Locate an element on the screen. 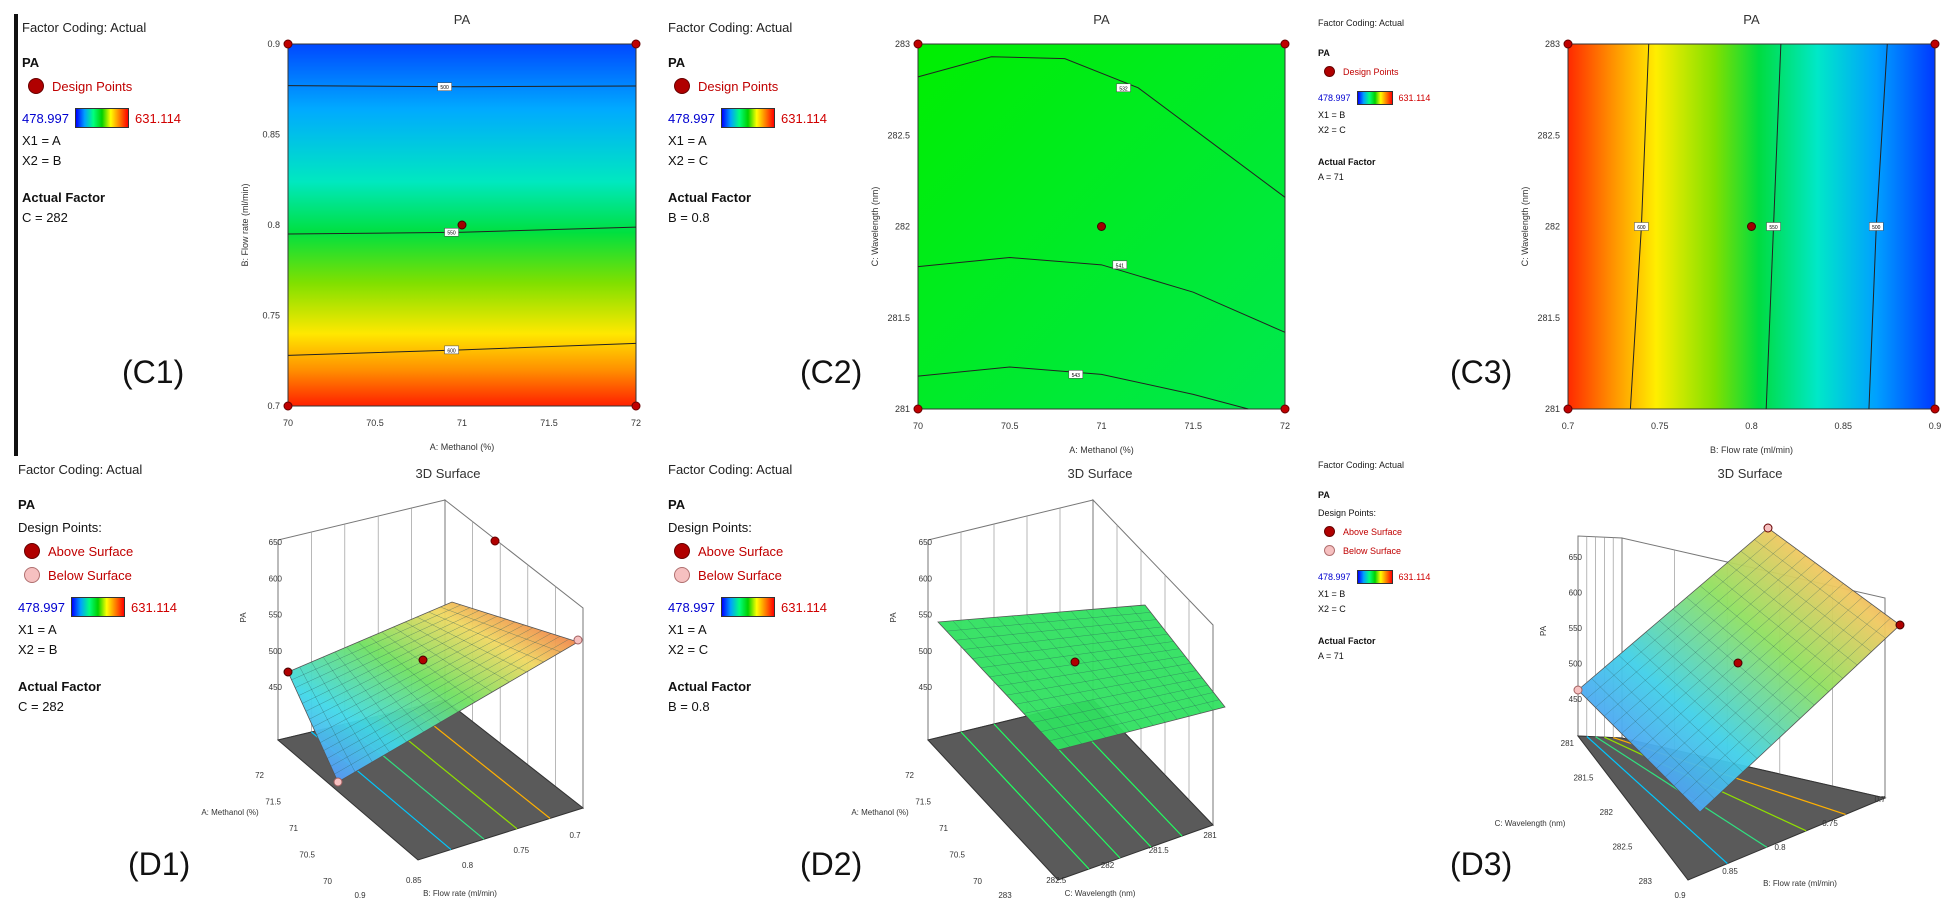 This screenshot has width=1958, height=918. z-tick-label: 600 is located at coordinates (926, 578).